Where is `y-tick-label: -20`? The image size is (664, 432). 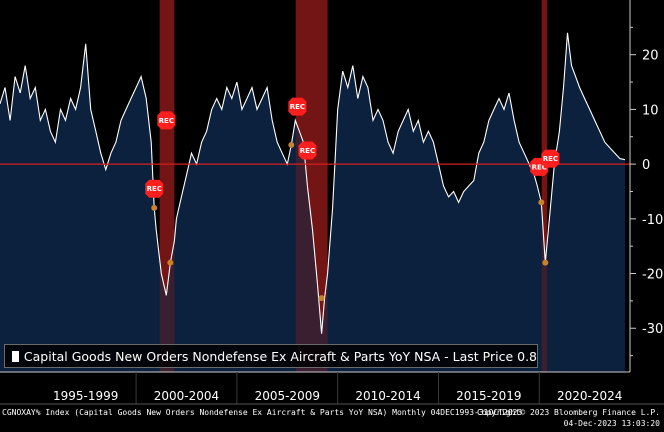
y-tick-label: -20 is located at coordinates (652, 275).